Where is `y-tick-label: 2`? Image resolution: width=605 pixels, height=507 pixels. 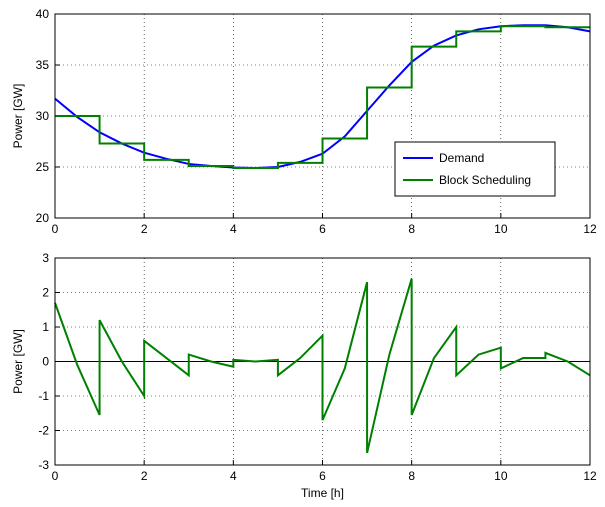
y-tick-label: 2 is located at coordinates (45, 293).